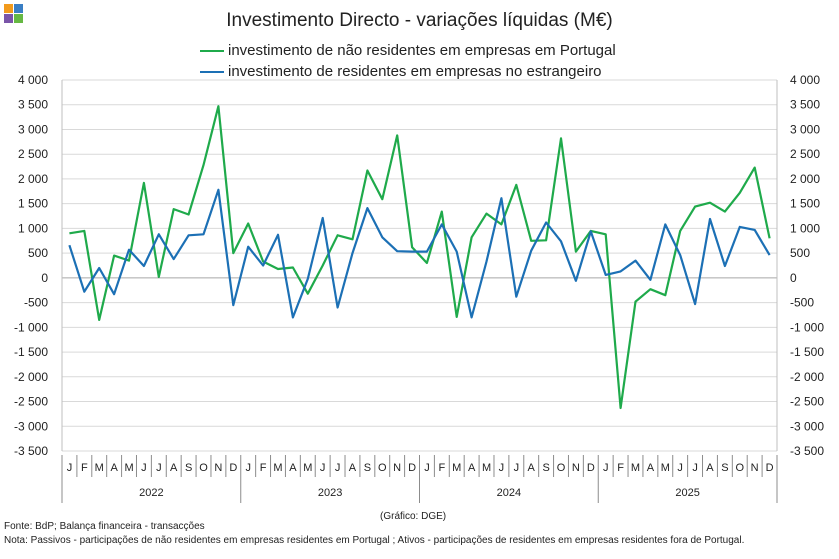 The image size is (839, 559). I want to click on logo-square-green, so click(18, 18).